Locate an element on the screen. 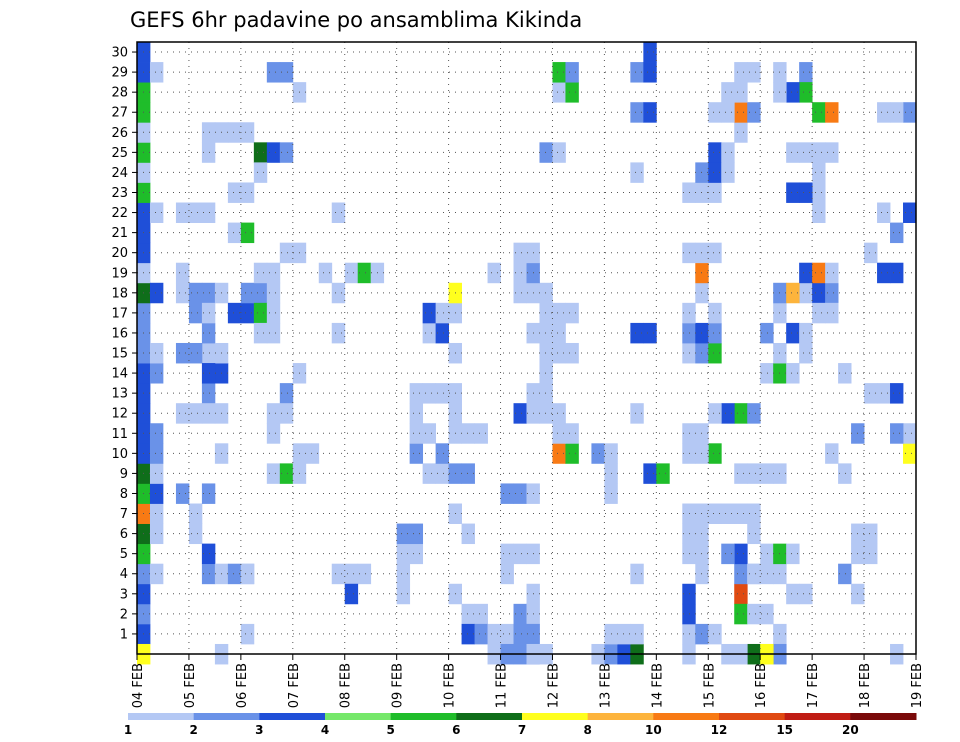 This screenshot has width=960, height=742. x-tick-label: 19 FEB is located at coordinates (917, 685).